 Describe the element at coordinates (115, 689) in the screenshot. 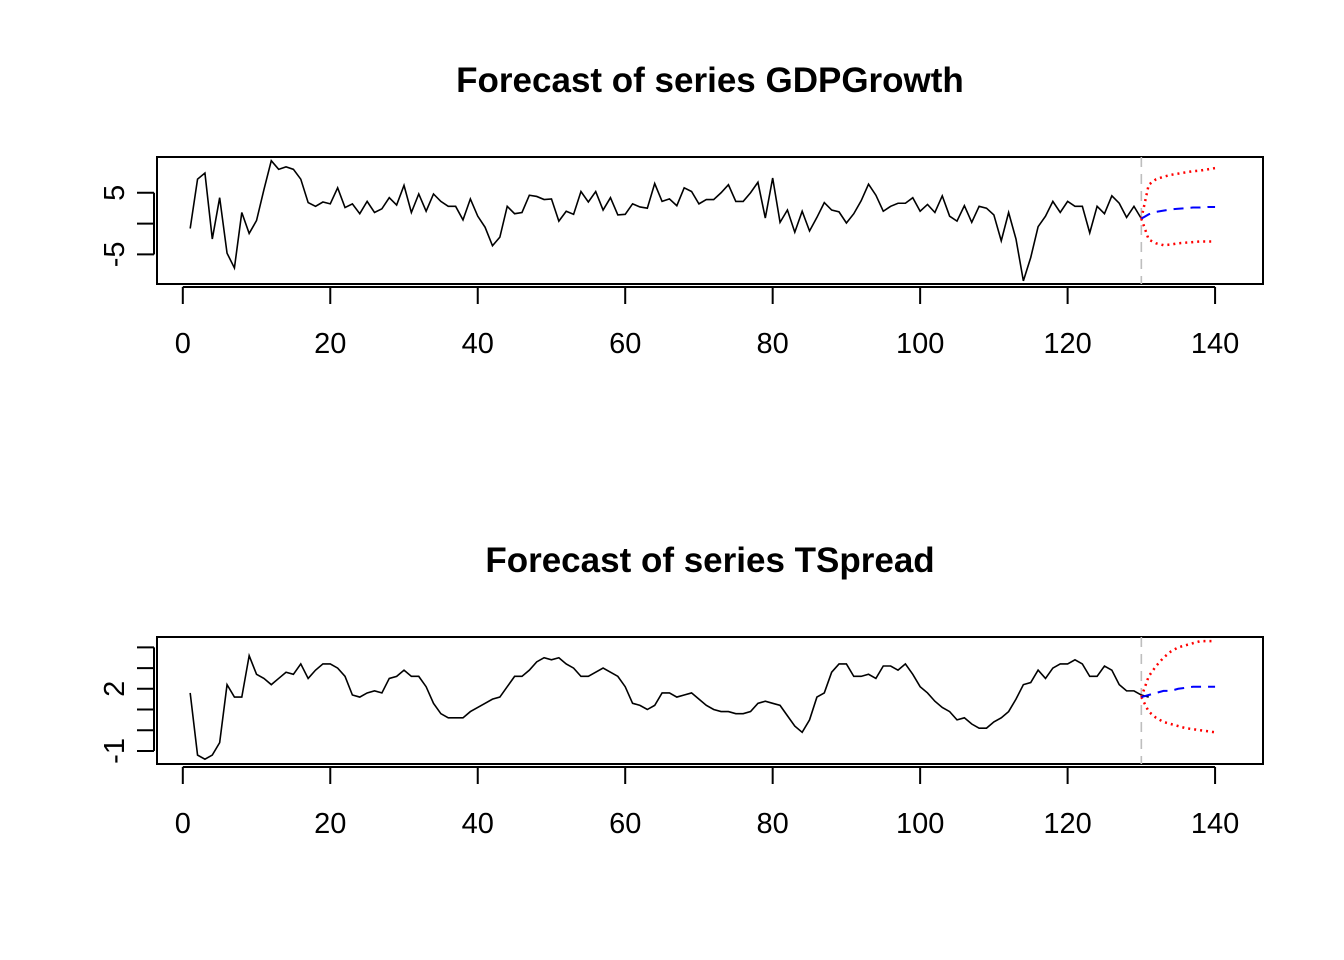

I see `y-tick-label: 2` at that location.